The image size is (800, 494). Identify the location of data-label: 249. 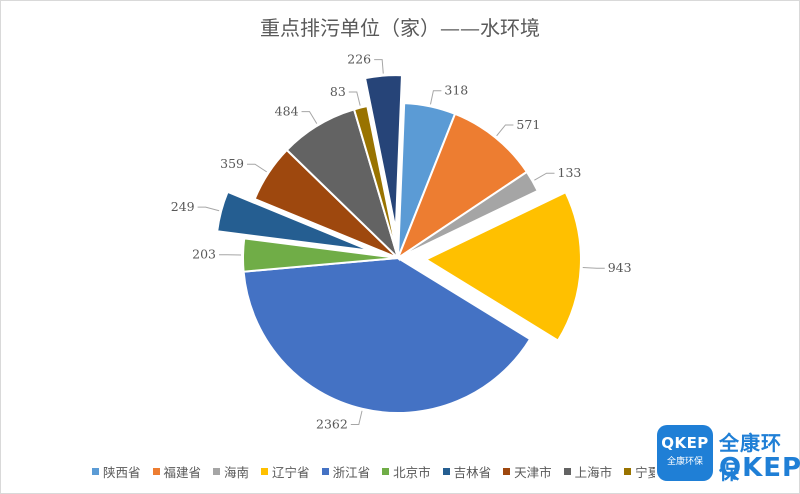
(183, 206).